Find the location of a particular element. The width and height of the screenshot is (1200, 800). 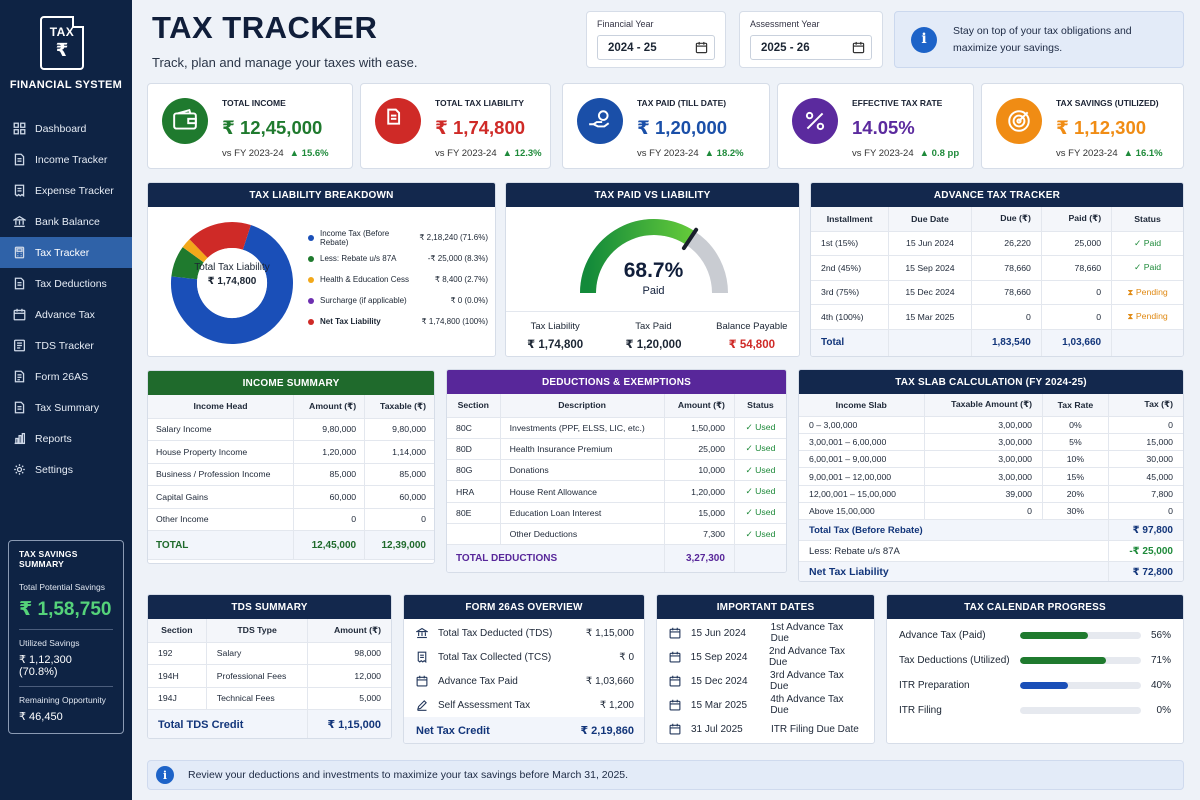

date-text: 31 Jul 2025 is located at coordinates (717, 729).